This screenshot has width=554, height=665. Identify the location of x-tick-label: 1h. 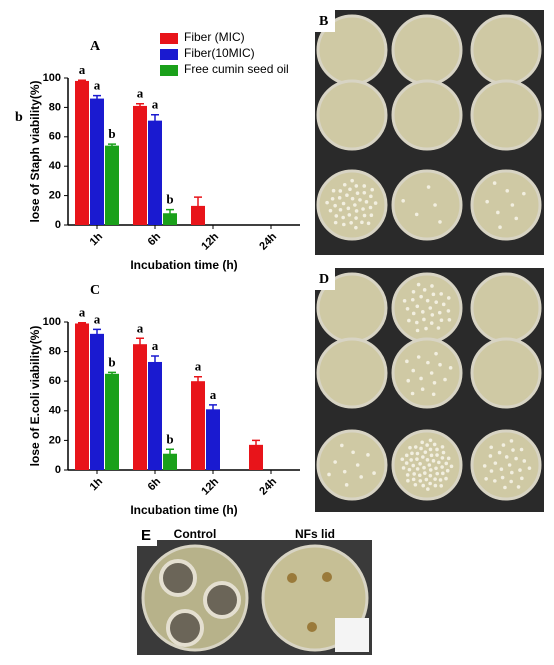
(97, 484).